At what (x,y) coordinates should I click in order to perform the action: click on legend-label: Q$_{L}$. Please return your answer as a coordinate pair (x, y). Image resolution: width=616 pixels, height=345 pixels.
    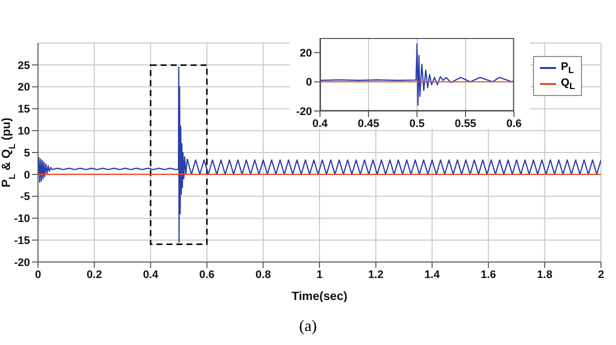
    Looking at the image, I should click on (567, 84).